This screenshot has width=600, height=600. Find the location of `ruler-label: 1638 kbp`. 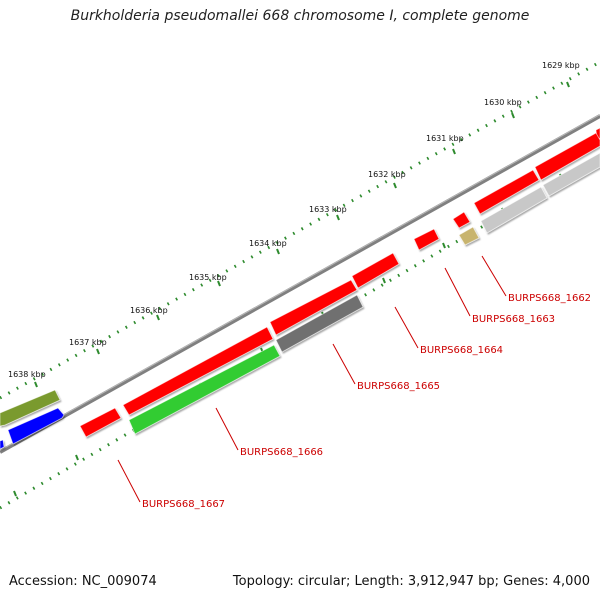

ruler-label: 1638 kbp is located at coordinates (27, 374).